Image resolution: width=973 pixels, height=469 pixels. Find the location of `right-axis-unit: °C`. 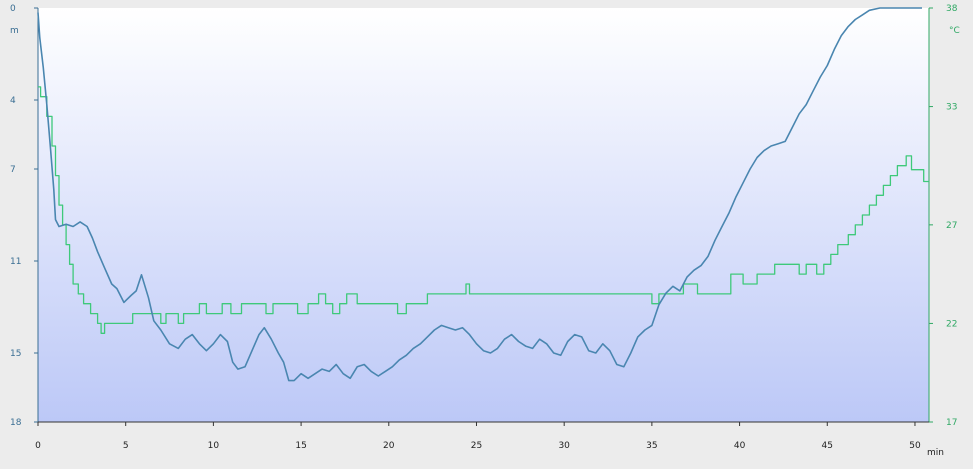

right-axis-unit: °C is located at coordinates (954, 31).